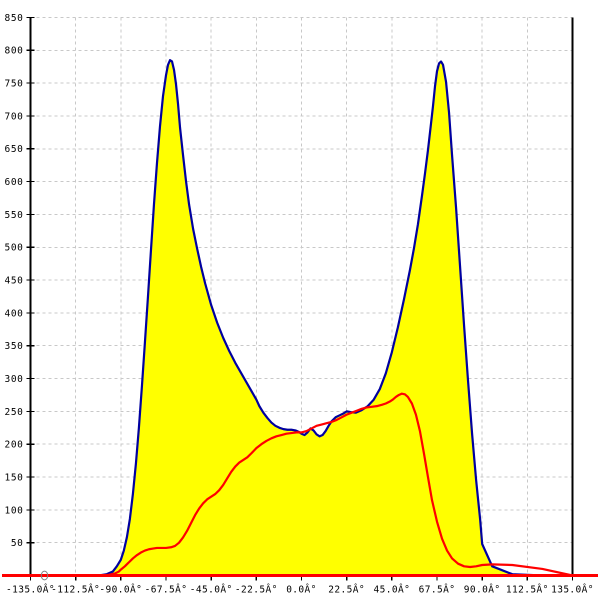 The image size is (600, 600). I want to click on y-axis-tick-label: 550, so click(14, 215).